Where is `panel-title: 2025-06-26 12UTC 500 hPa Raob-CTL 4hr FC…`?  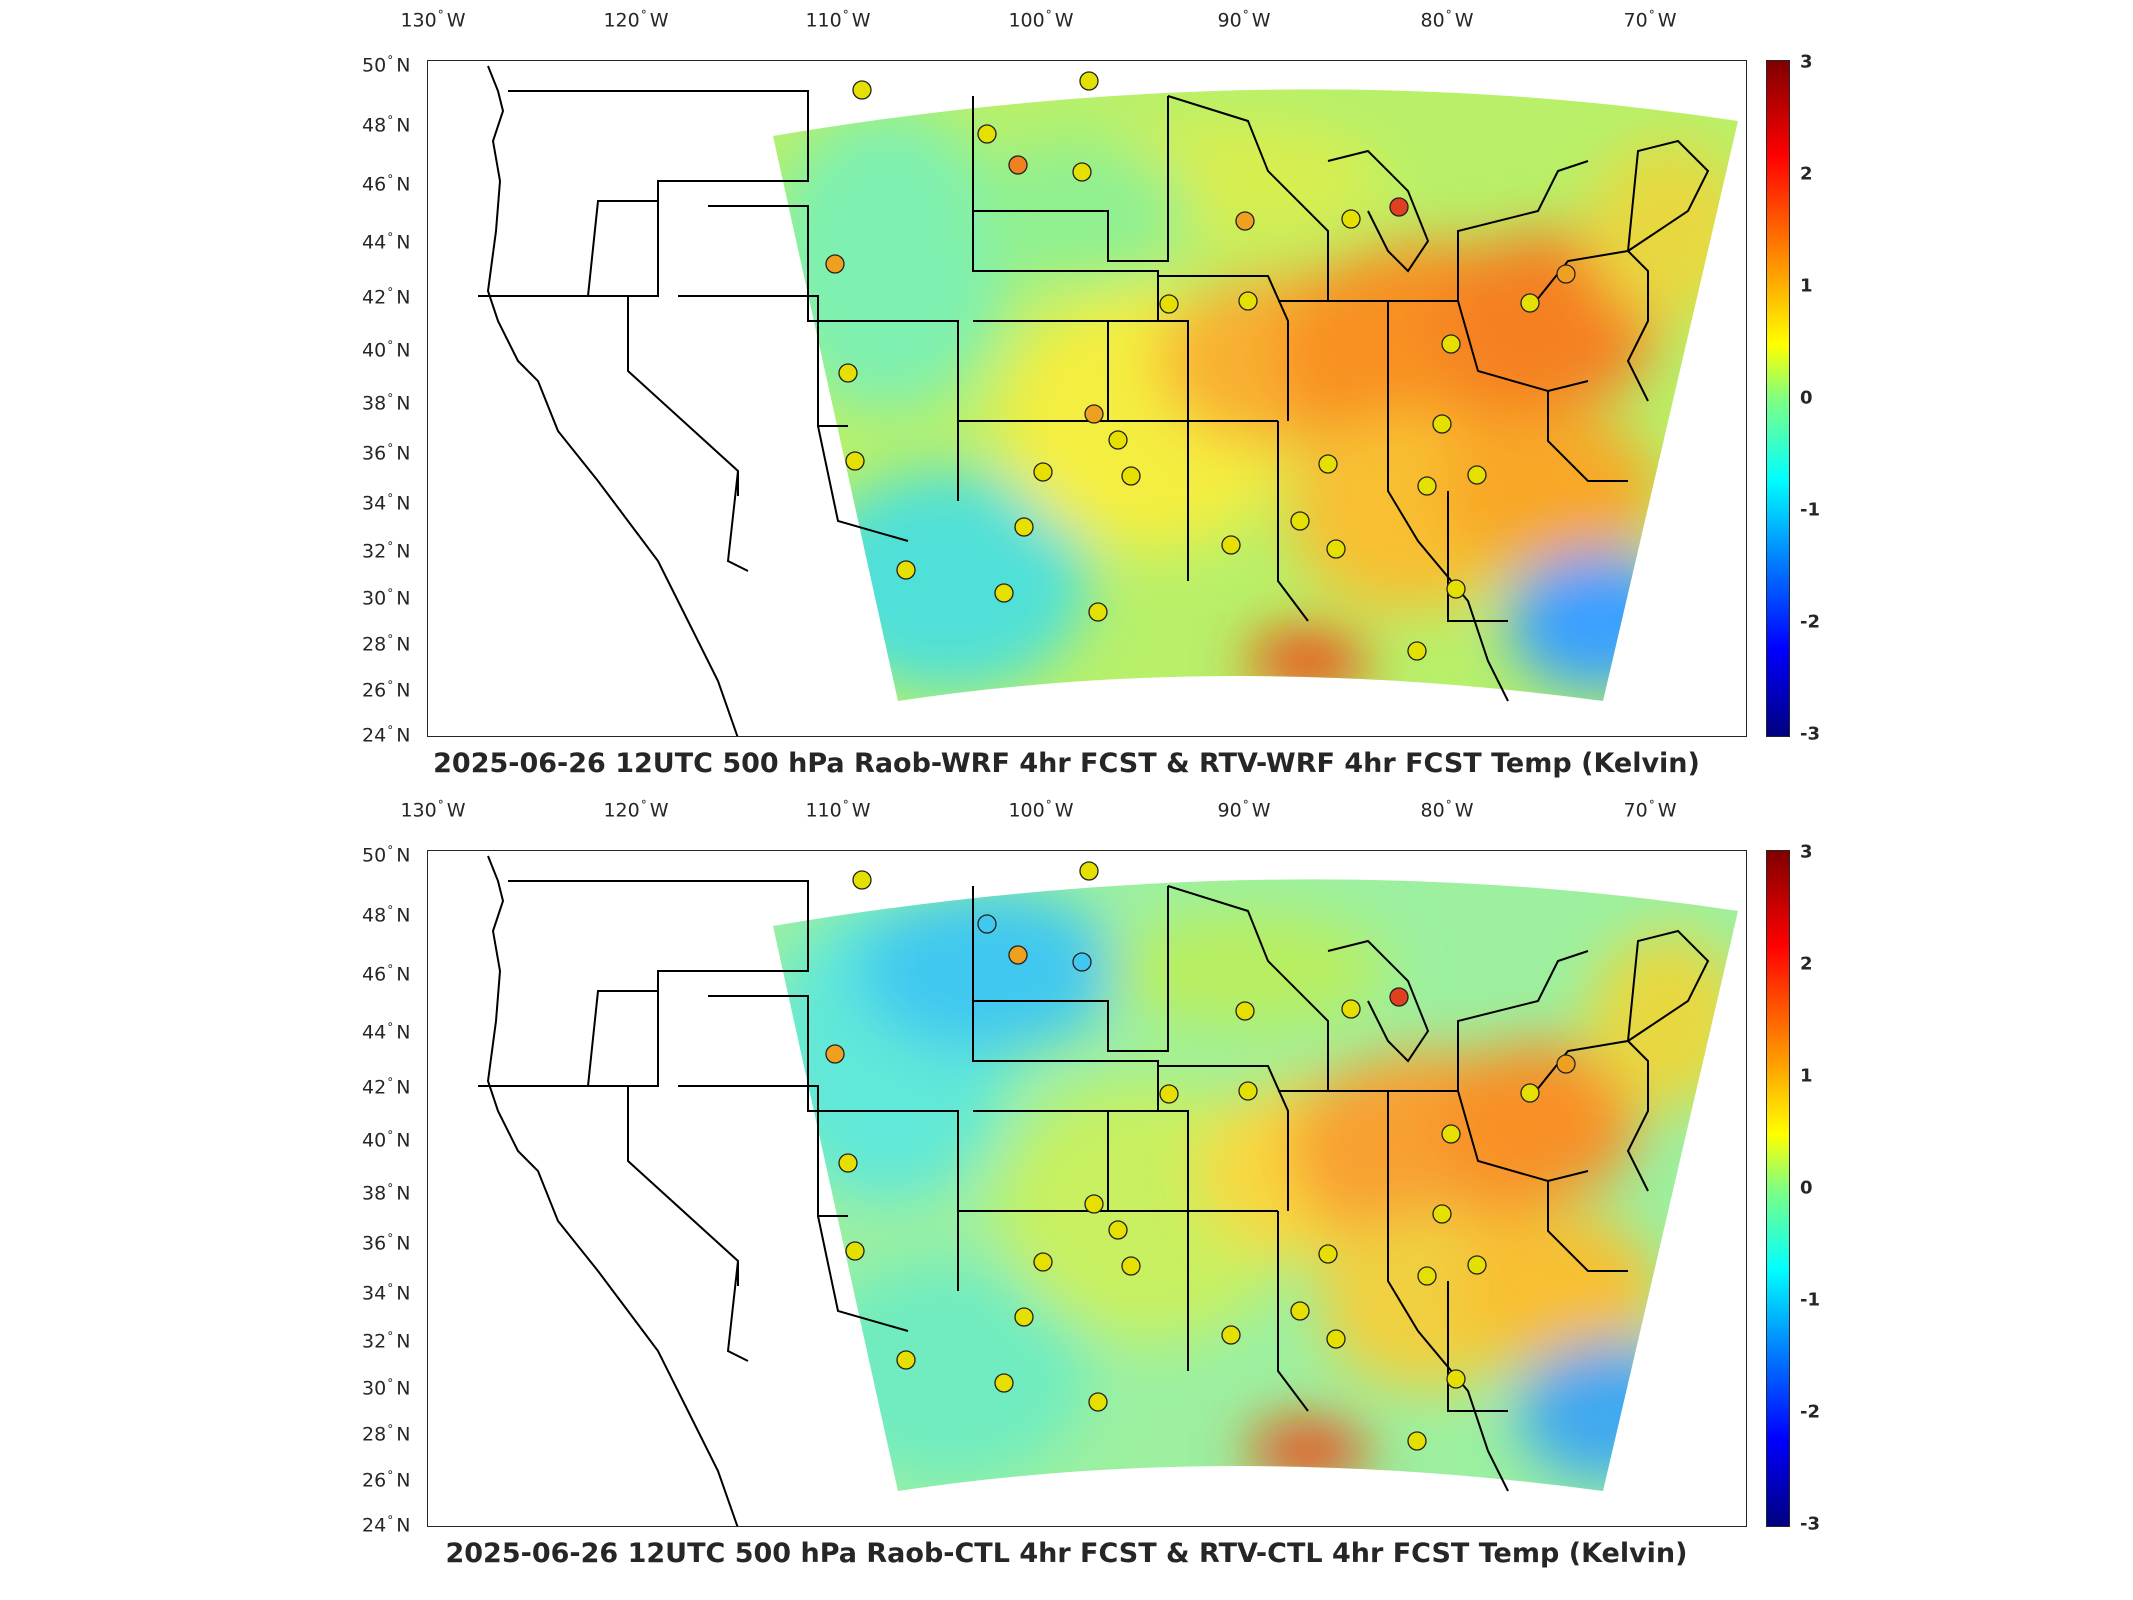
panel-title: 2025-06-26 12UTC 500 hPa Raob-CTL 4hr FC… is located at coordinates (1066, 1553).